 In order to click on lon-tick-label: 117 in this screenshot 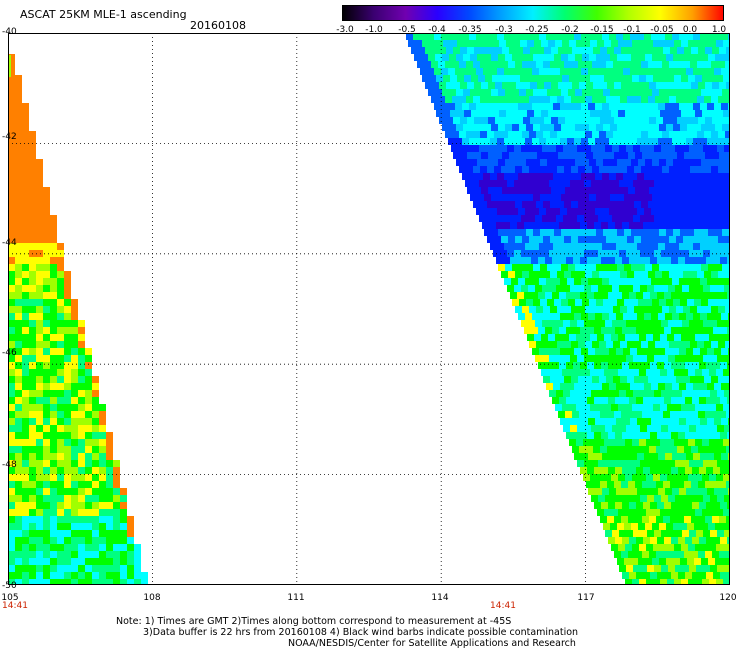, I will do `click(586, 598)`.